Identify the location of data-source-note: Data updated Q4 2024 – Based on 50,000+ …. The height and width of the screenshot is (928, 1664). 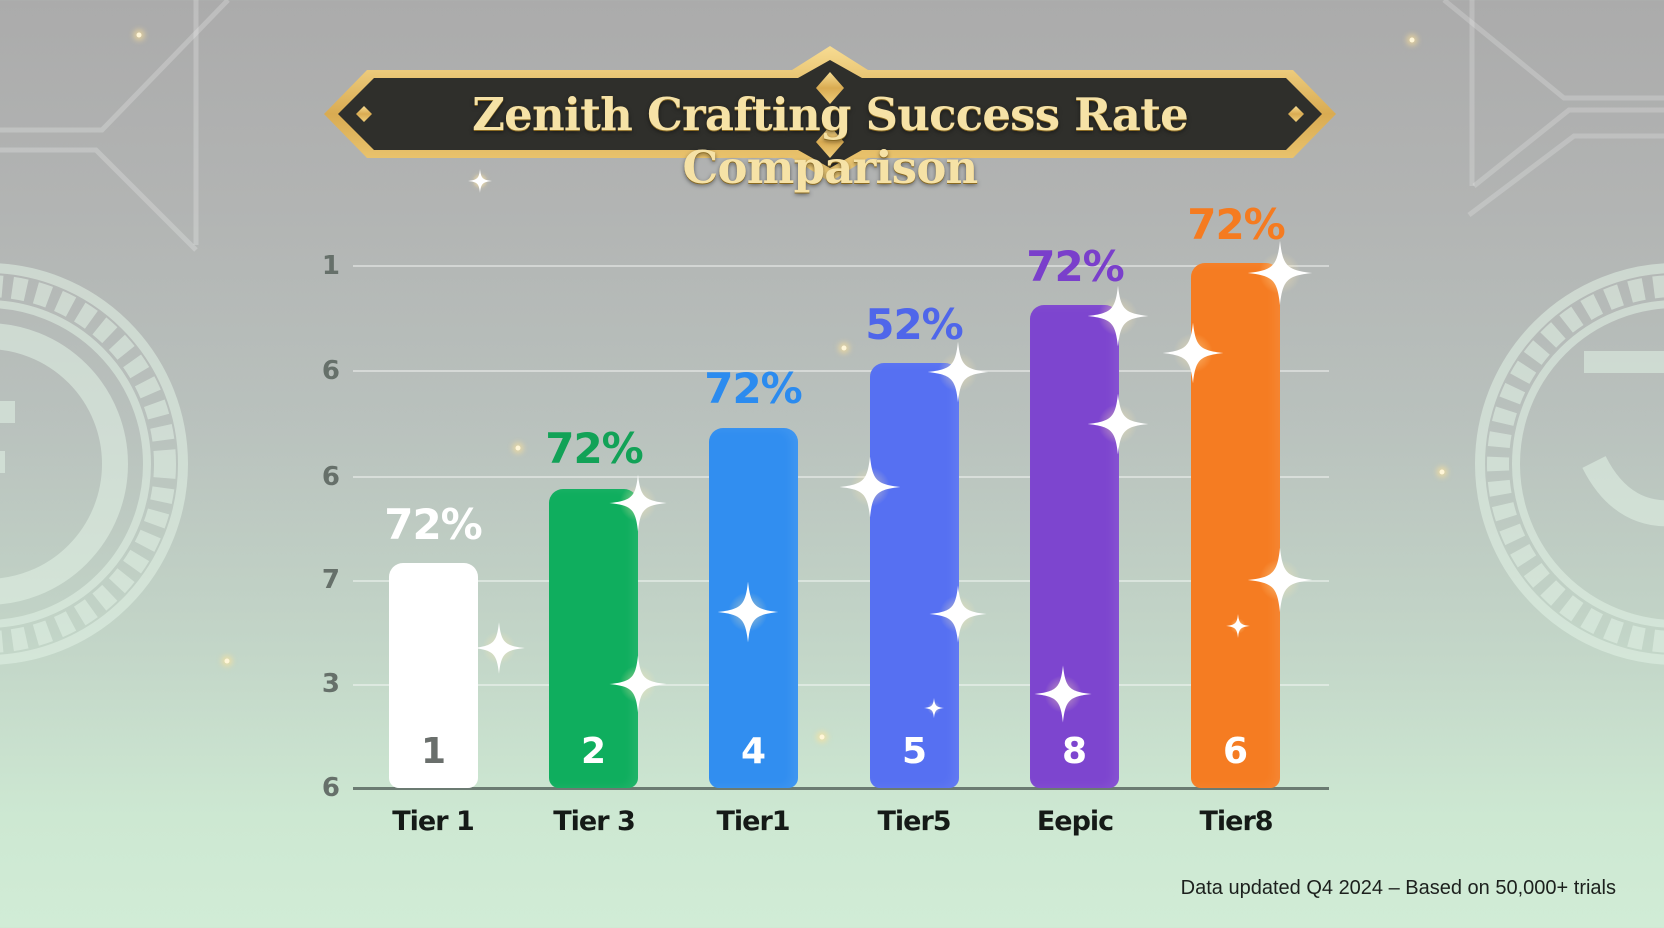
(1398, 888).